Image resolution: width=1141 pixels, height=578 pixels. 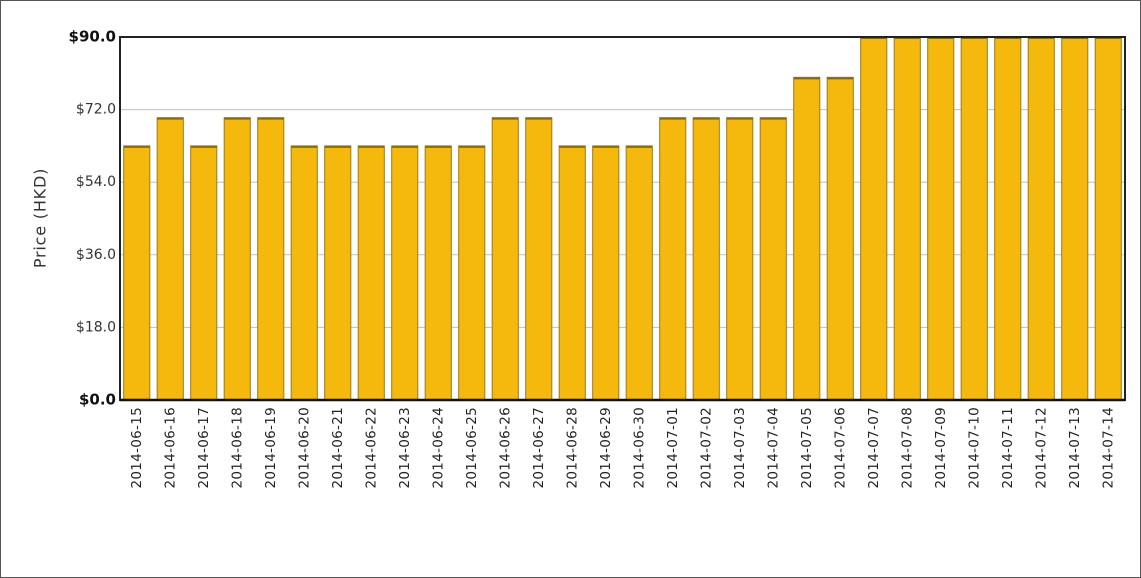 I want to click on x-tick-label: 2014-06-20, so click(x=304, y=447).